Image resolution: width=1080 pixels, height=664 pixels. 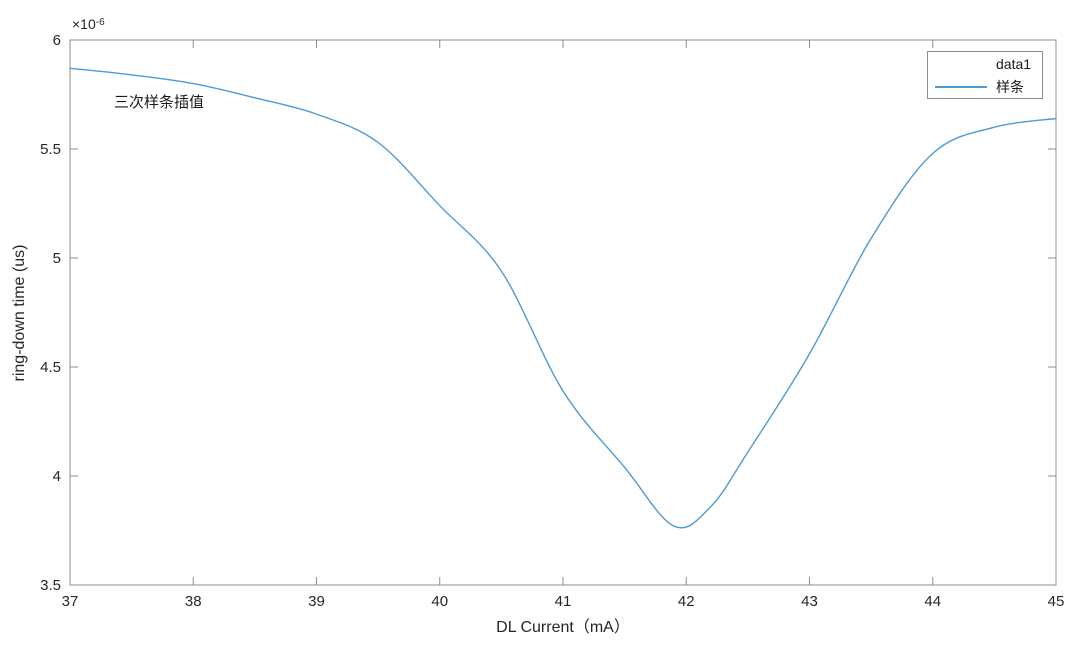 I want to click on y-tick-label: 6, so click(x=57, y=40).